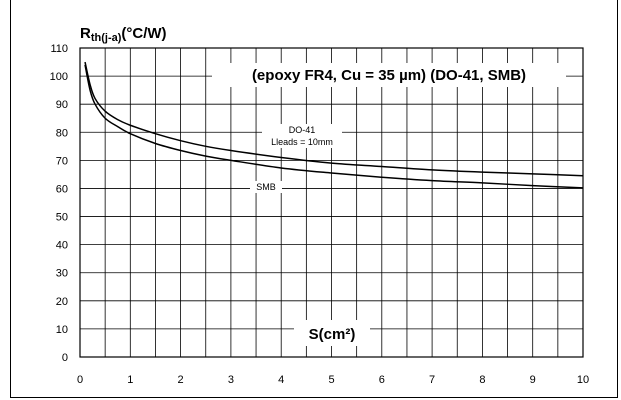  What do you see at coordinates (331, 380) in the screenshot?
I see `x-tick-label: 5` at bounding box center [331, 380].